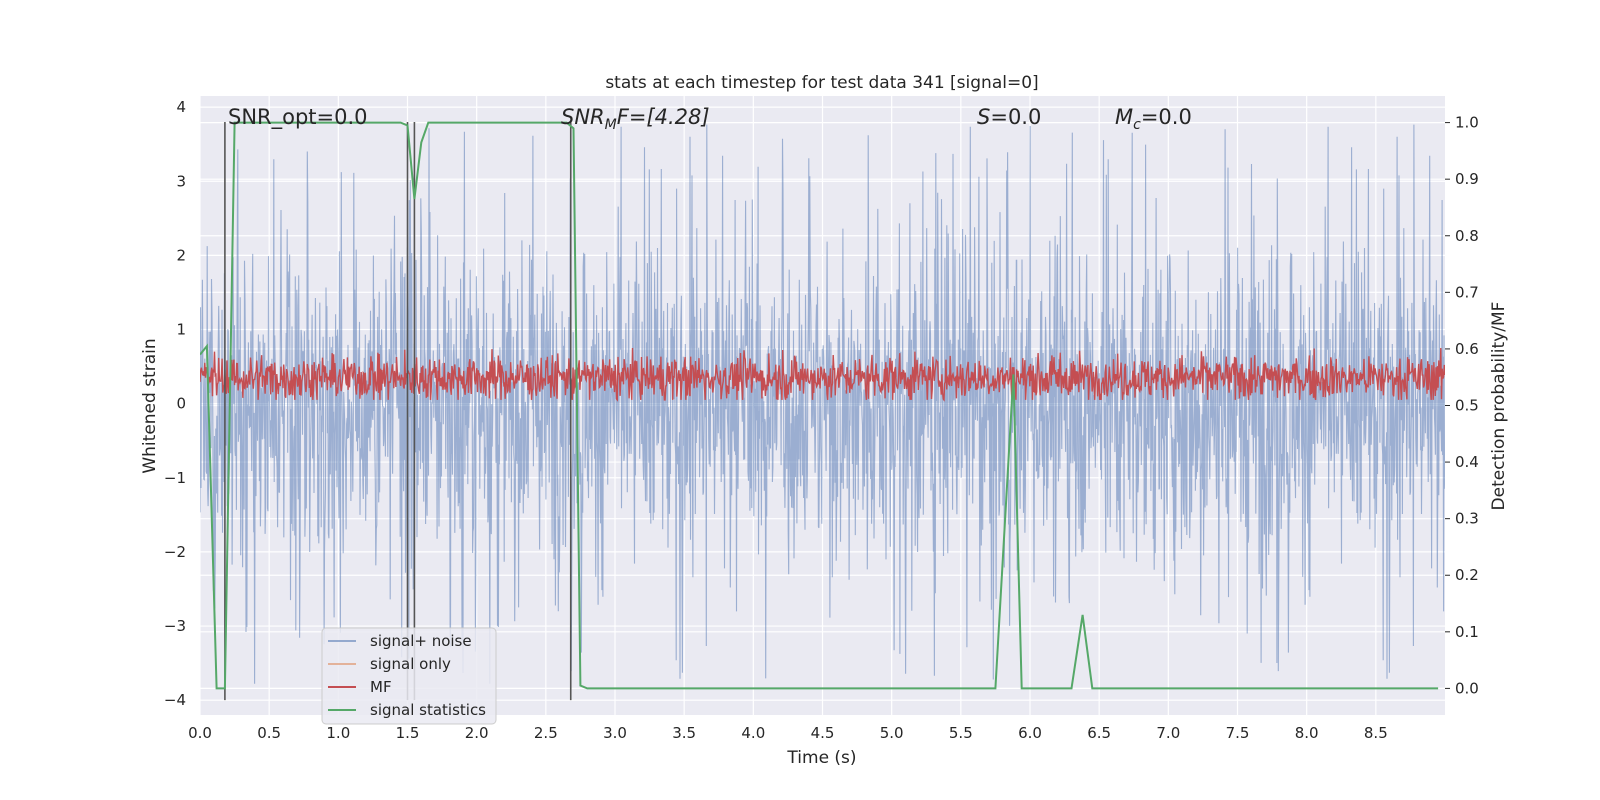 This screenshot has height=800, width=1600. Describe the element at coordinates (381, 687) in the screenshot. I see `legend-label-mf: MF` at that location.